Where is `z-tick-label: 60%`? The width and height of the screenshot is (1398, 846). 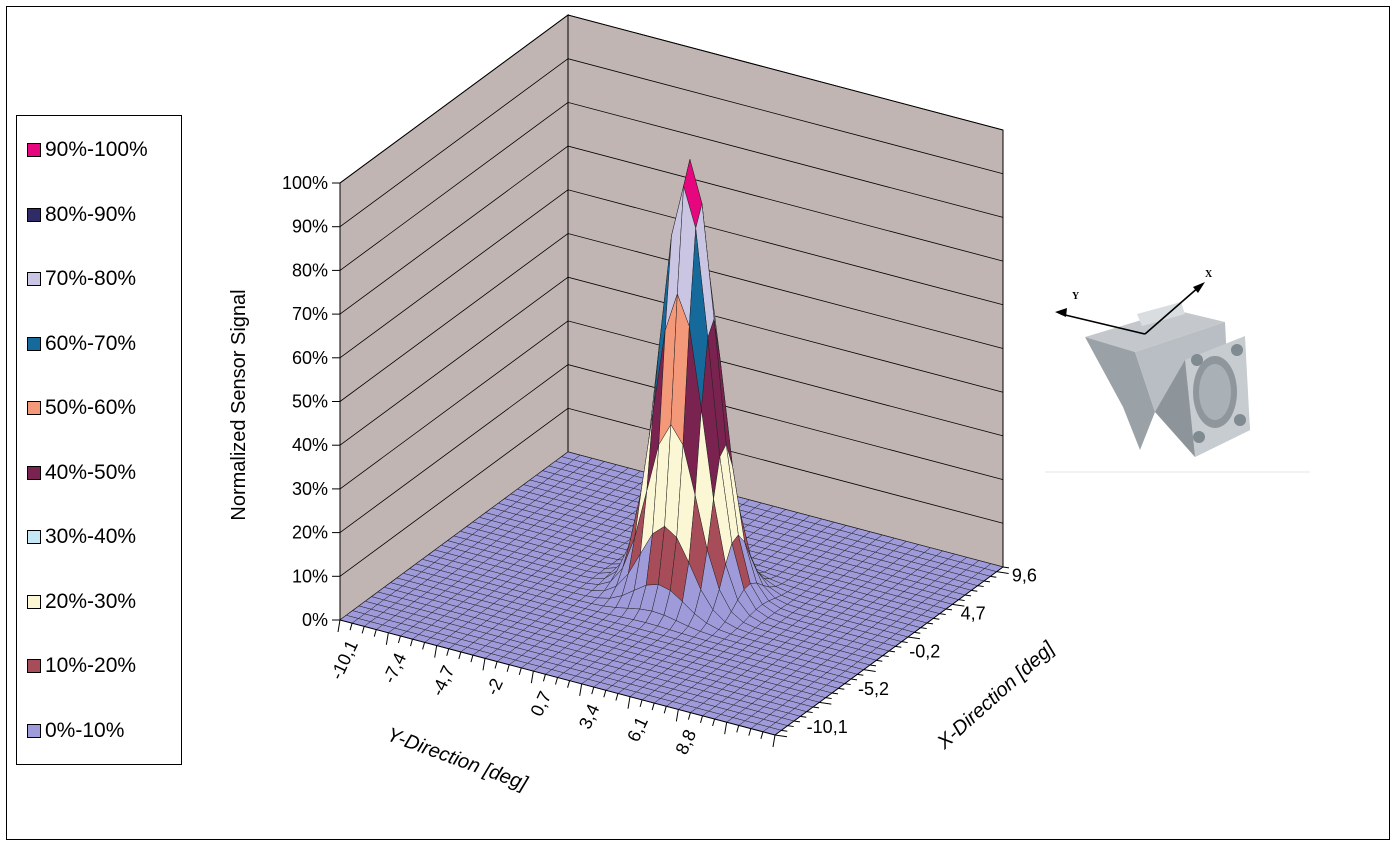
z-tick-label: 60% is located at coordinates (310, 358).